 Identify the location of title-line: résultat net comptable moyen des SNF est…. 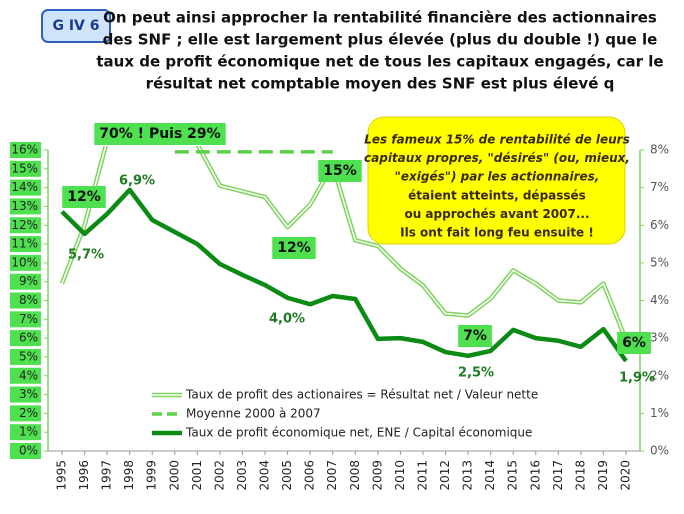
(380, 84).